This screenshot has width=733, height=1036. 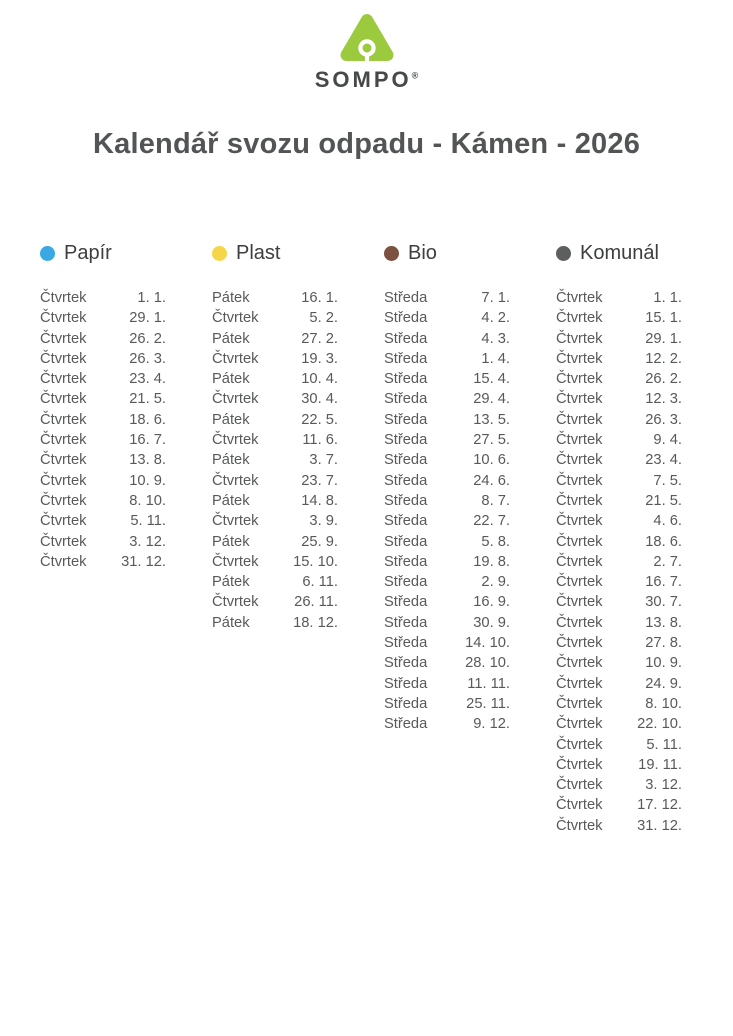 I want to click on pickup-row: Středa 10. 6., so click(x=447, y=460).